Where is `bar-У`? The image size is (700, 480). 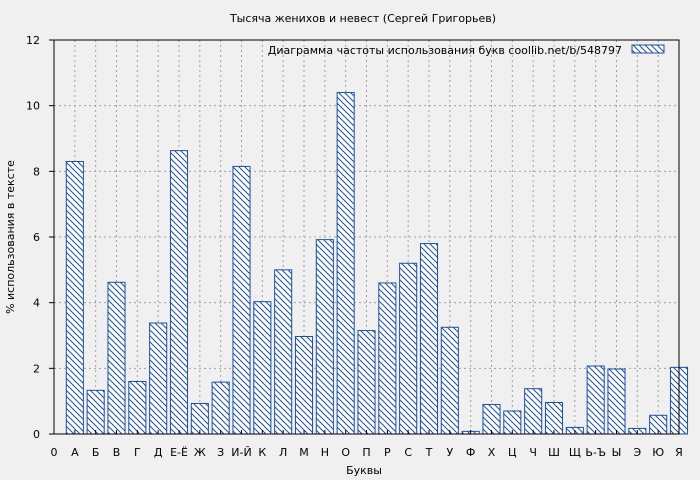
bar-У is located at coordinates (449, 380).